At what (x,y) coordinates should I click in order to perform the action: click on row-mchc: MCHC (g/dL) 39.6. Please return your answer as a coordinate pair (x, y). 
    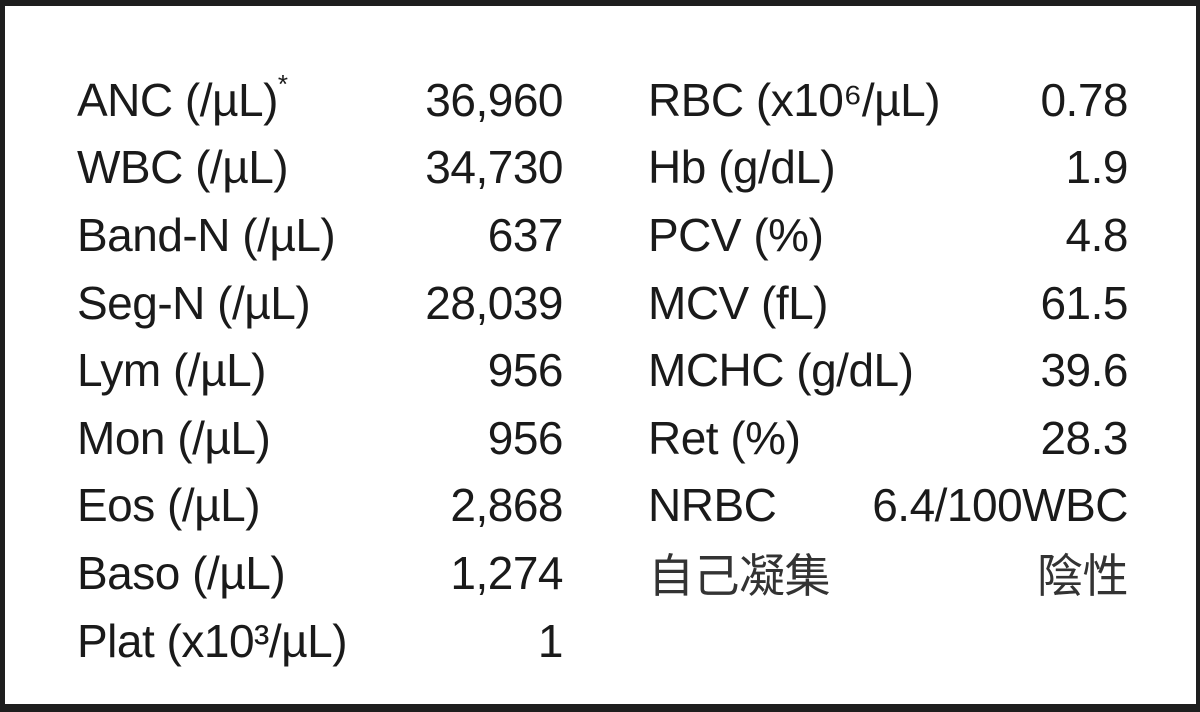
    Looking at the image, I should click on (888, 370).